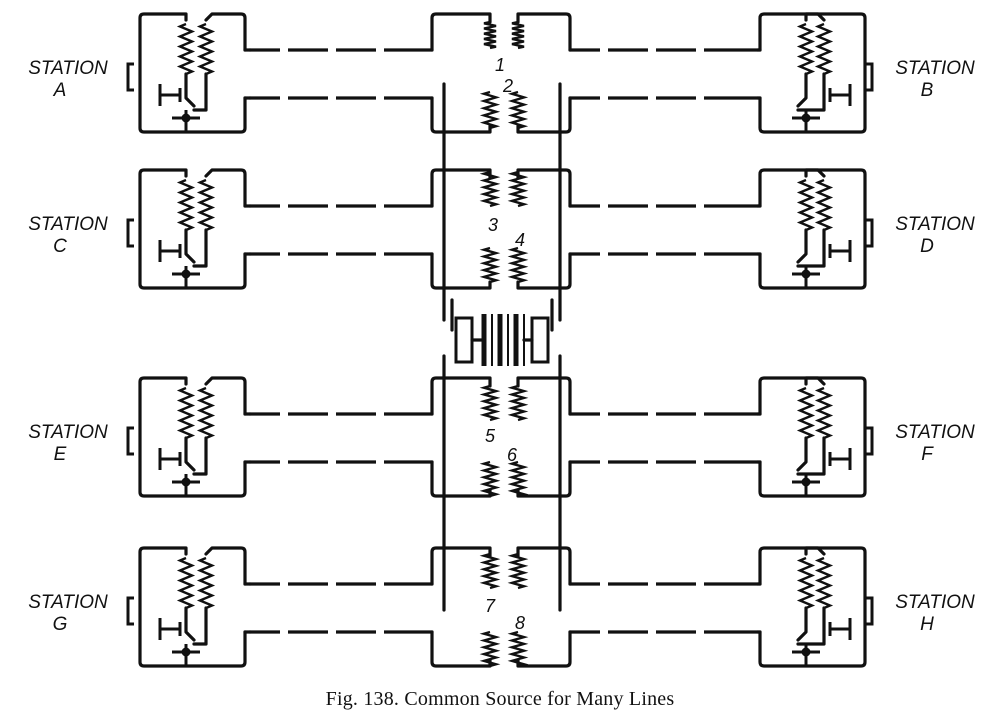 This screenshot has height=725, width=1000. I want to click on coil-numbers: 12 34 56 78, so click(505, 344).